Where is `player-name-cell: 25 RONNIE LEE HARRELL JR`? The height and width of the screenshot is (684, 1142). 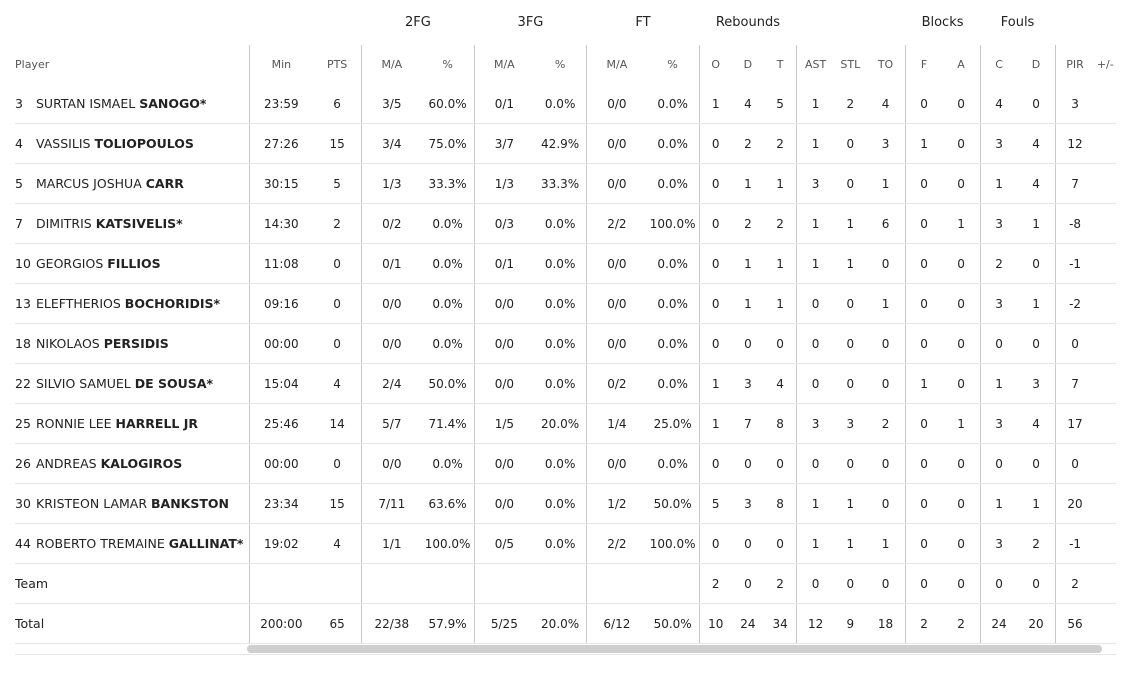
player-name-cell: 25 RONNIE LEE HARRELL JR is located at coordinates (132, 423).